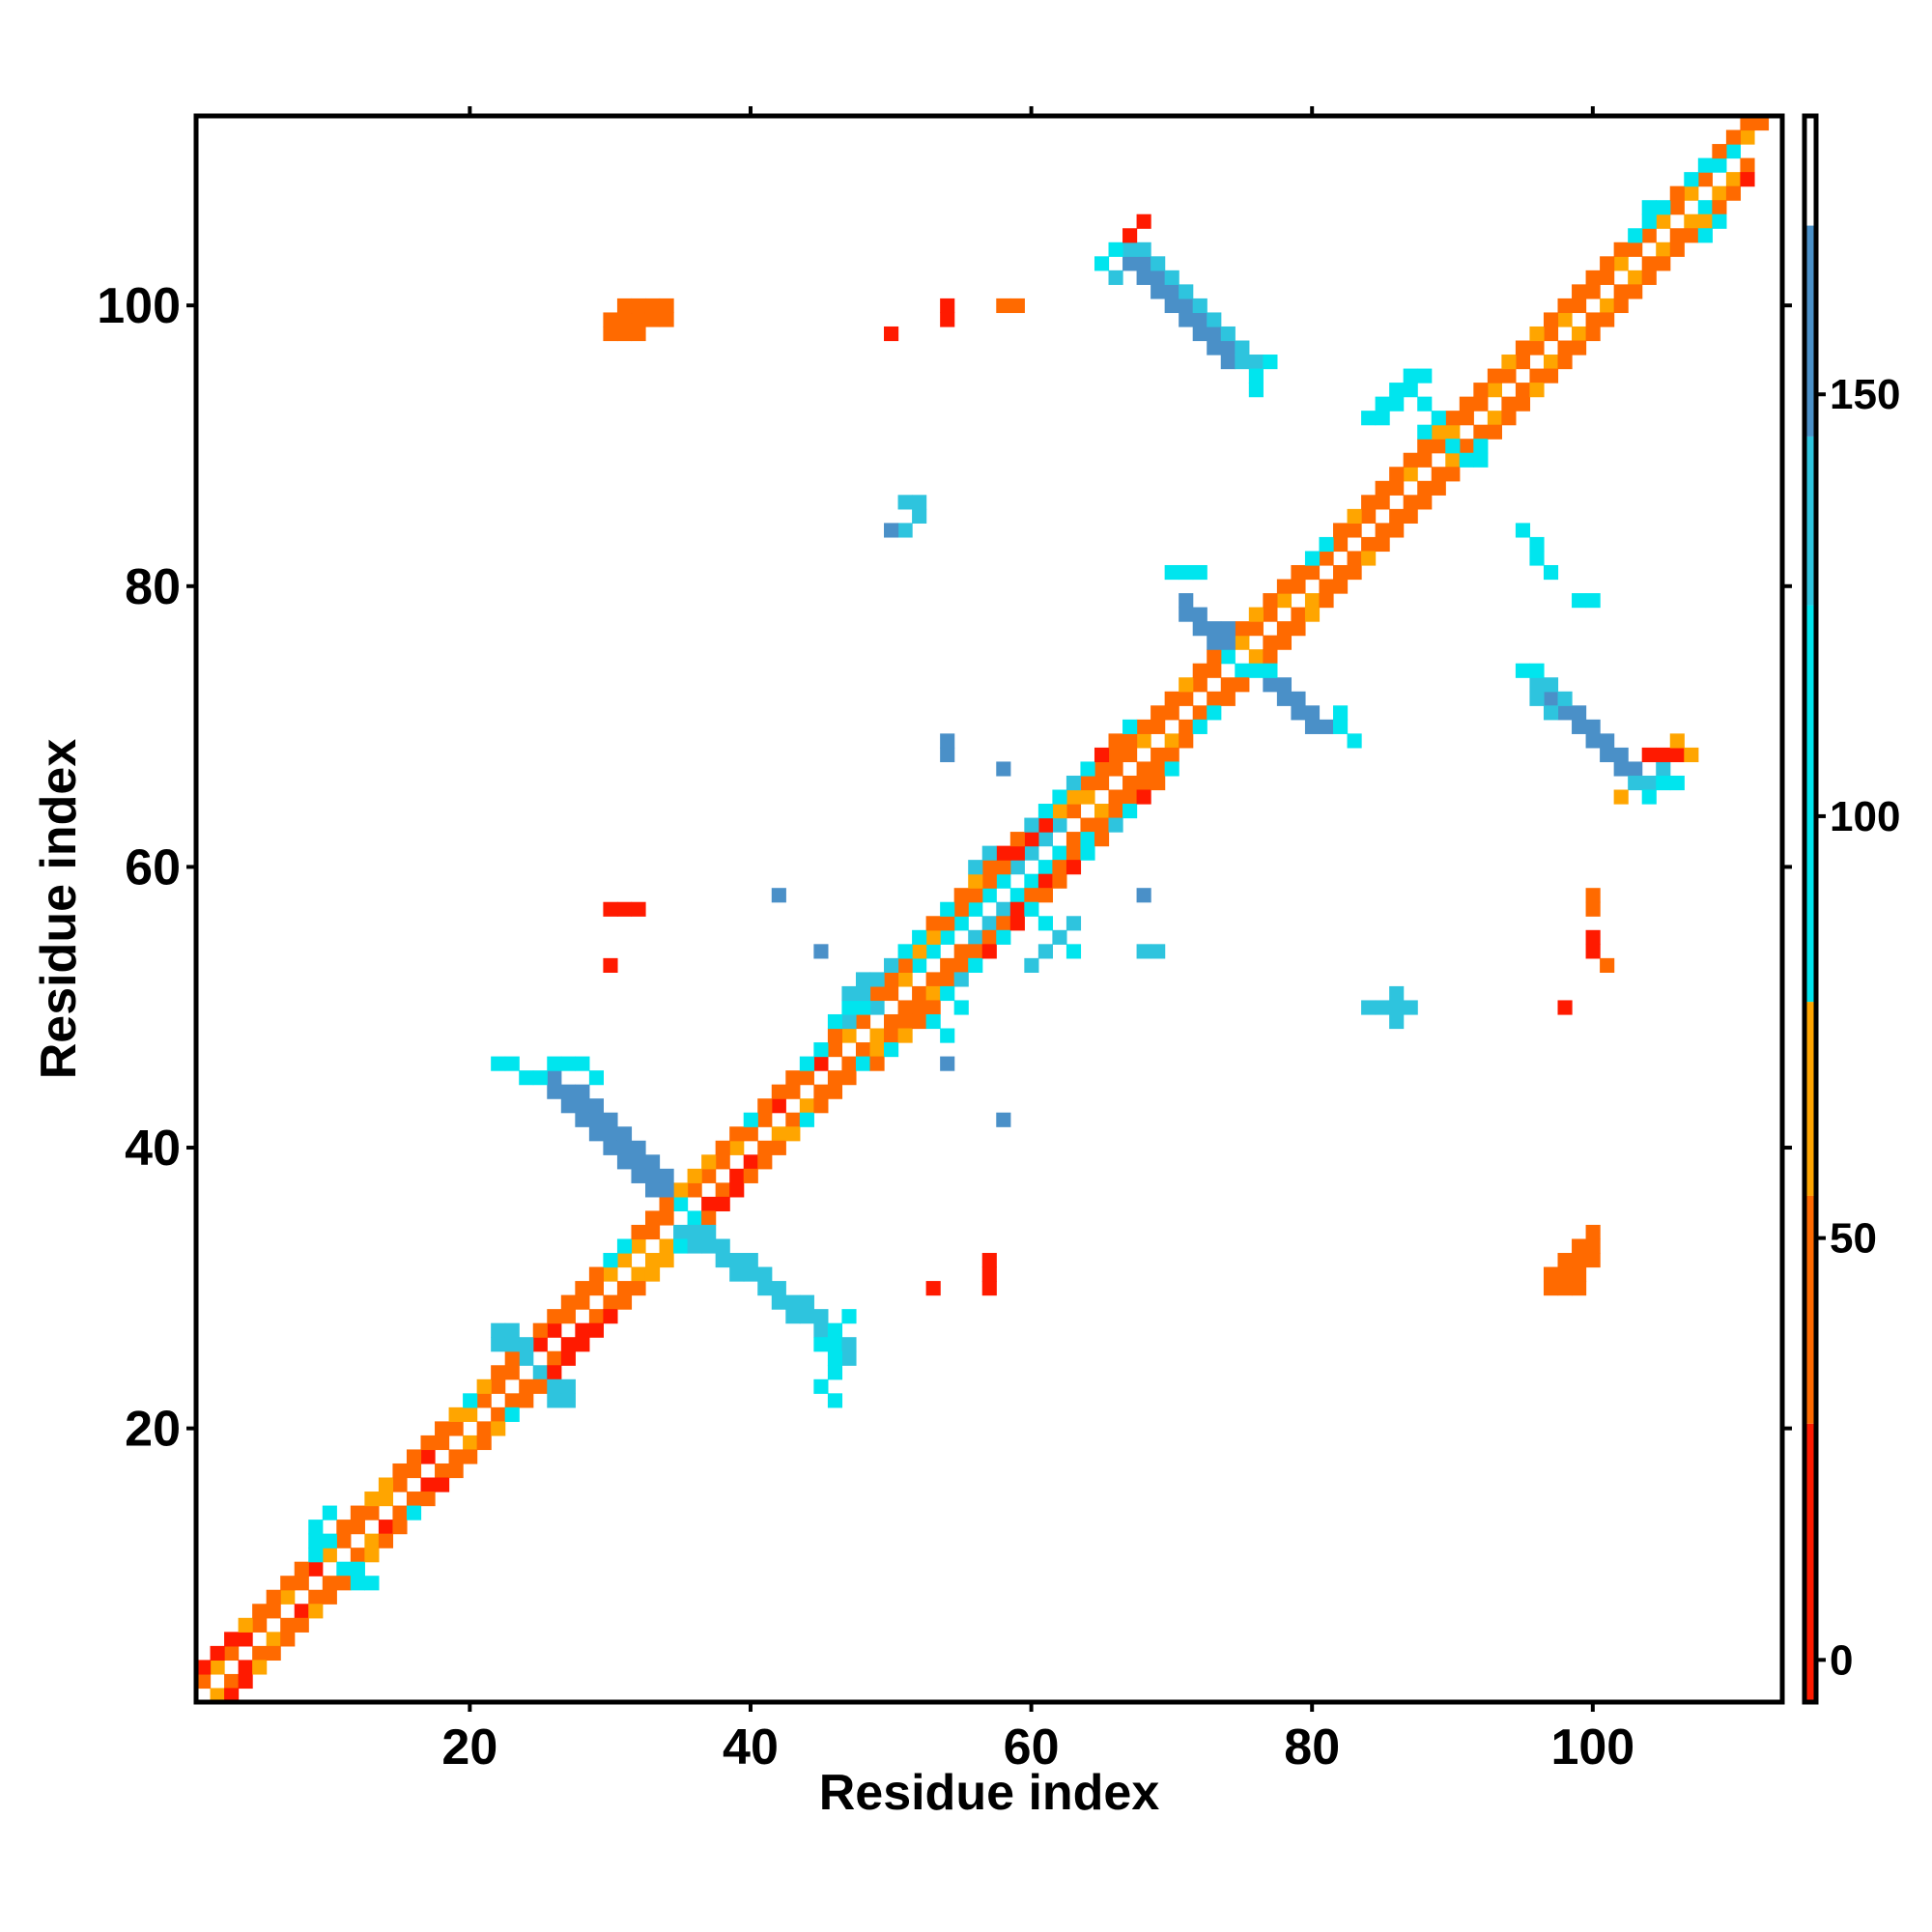 Image resolution: width=1932 pixels, height=1932 pixels. What do you see at coordinates (153, 1430) in the screenshot?
I see `y-tick-label: 20` at bounding box center [153, 1430].